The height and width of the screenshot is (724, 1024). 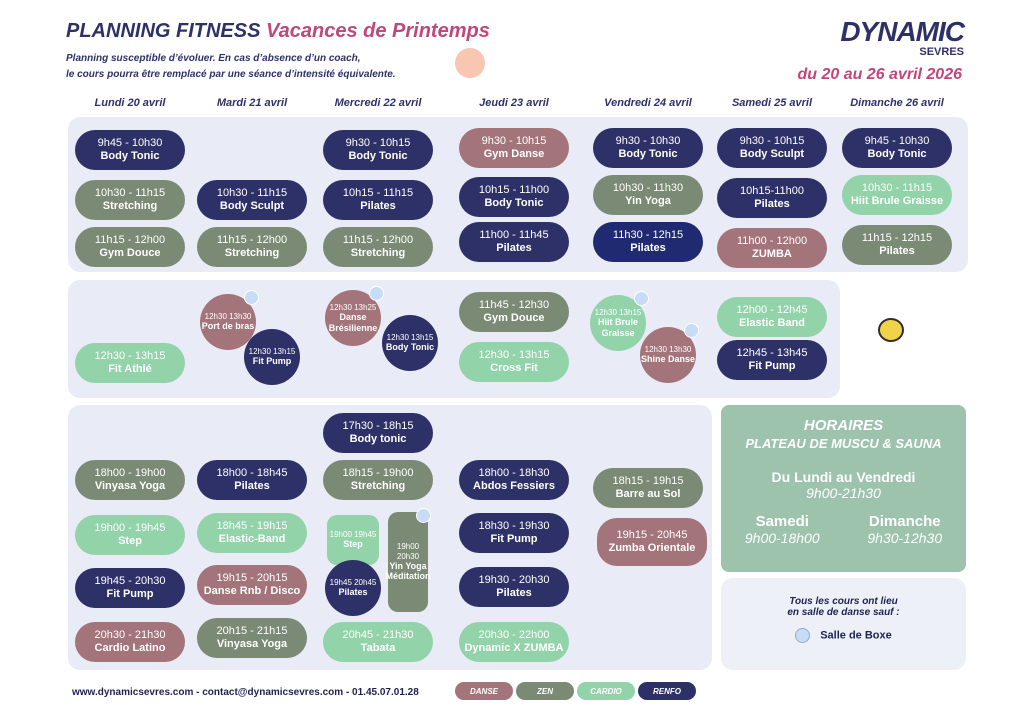 I want to click on day-header: Jeudi 23 avril, so click(x=514, y=103).